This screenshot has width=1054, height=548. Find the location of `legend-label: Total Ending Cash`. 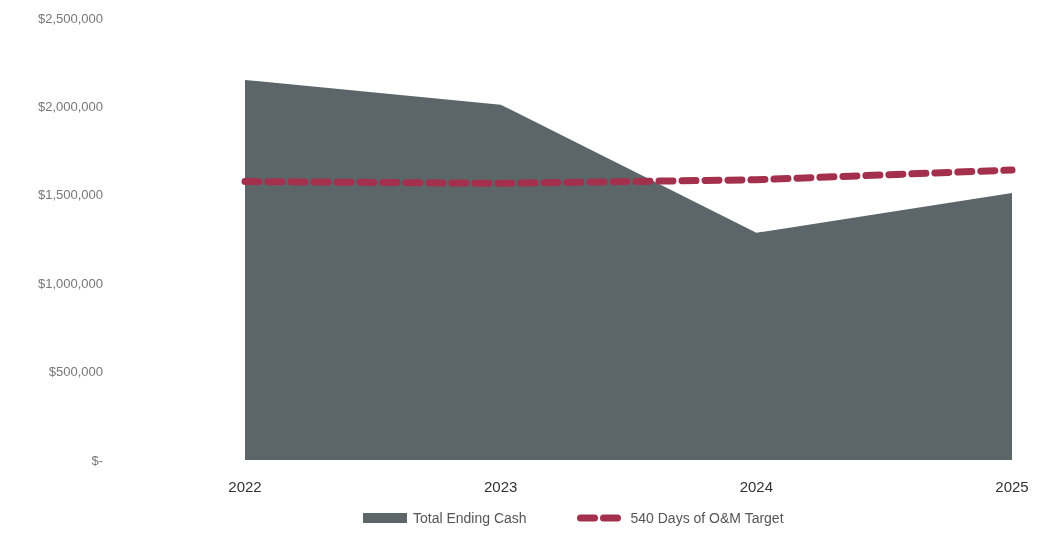

legend-label: Total Ending Cash is located at coordinates (470, 517).